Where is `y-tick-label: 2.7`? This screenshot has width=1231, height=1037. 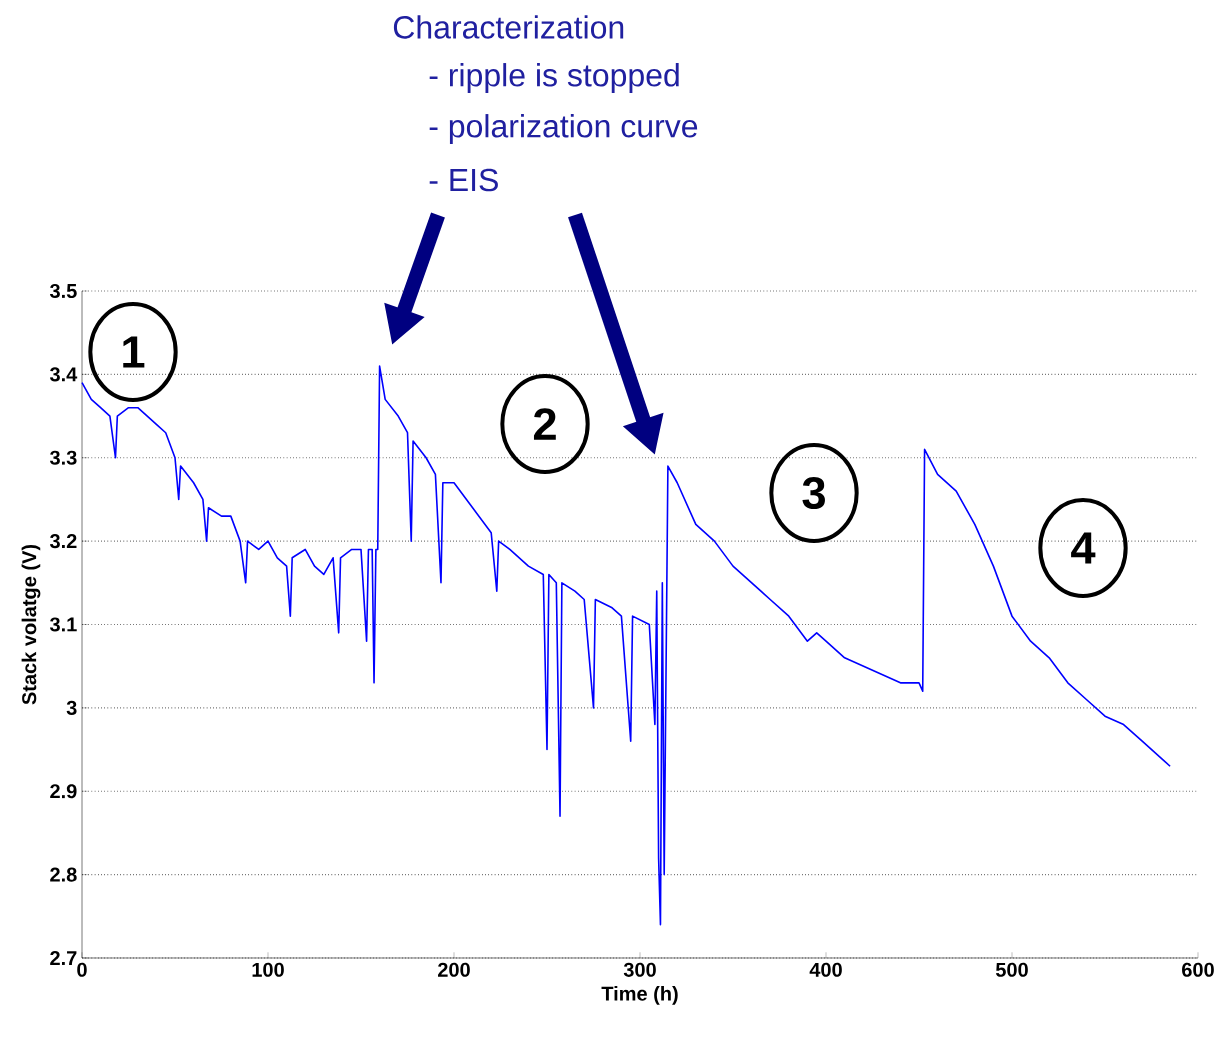
y-tick-label: 2.7 is located at coordinates (63, 958).